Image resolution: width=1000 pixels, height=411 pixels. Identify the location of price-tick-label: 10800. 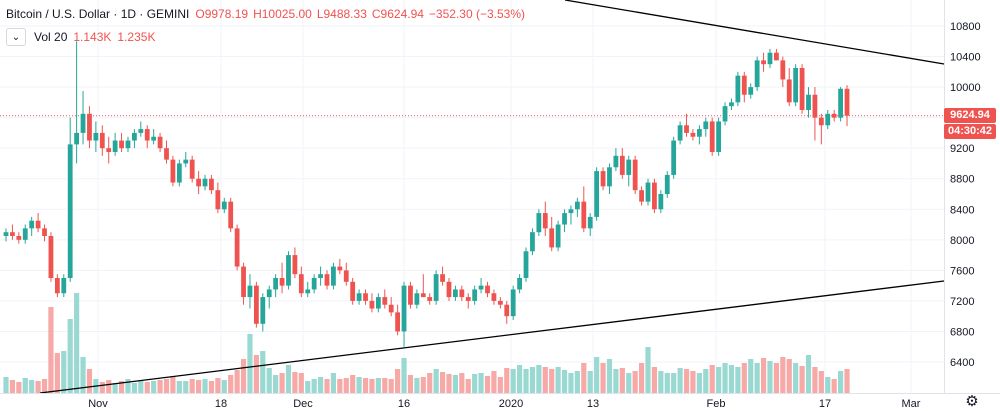
(965, 27).